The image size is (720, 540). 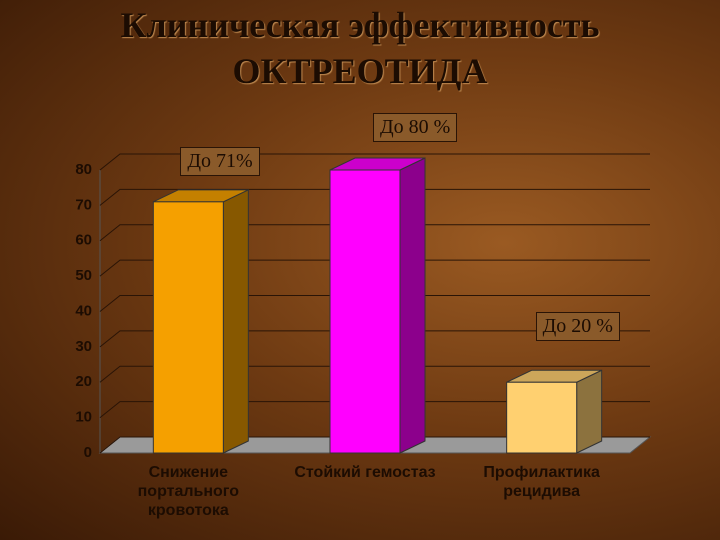 What do you see at coordinates (220, 161) in the screenshot?
I see `value-label: До 71%` at bounding box center [220, 161].